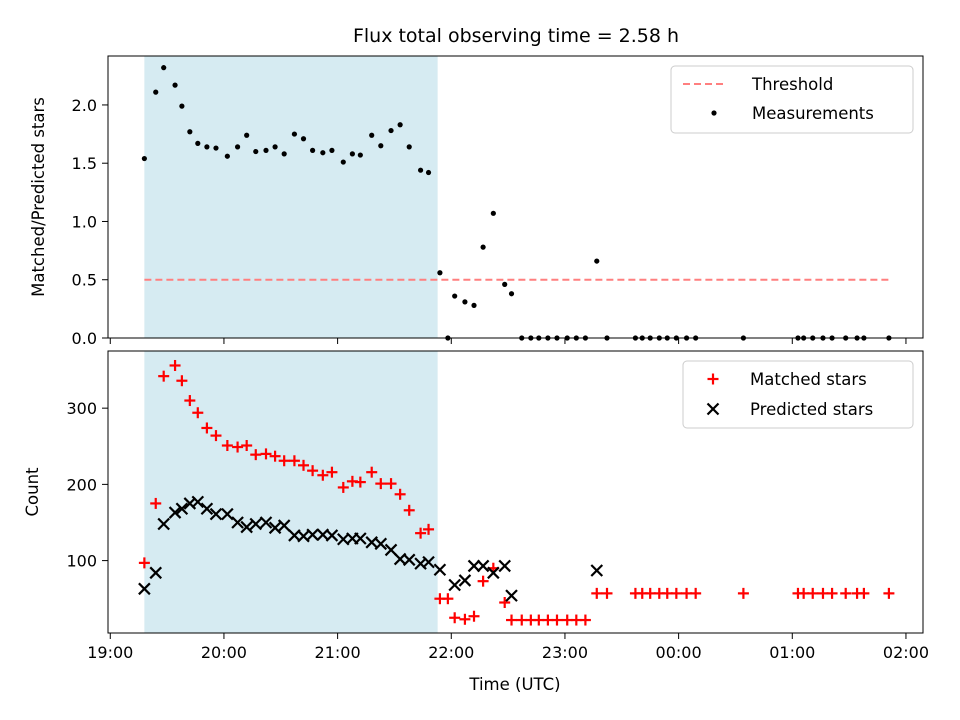  Describe the element at coordinates (84, 280) in the screenshot. I see `top-y-tick-label: 0.5` at that location.